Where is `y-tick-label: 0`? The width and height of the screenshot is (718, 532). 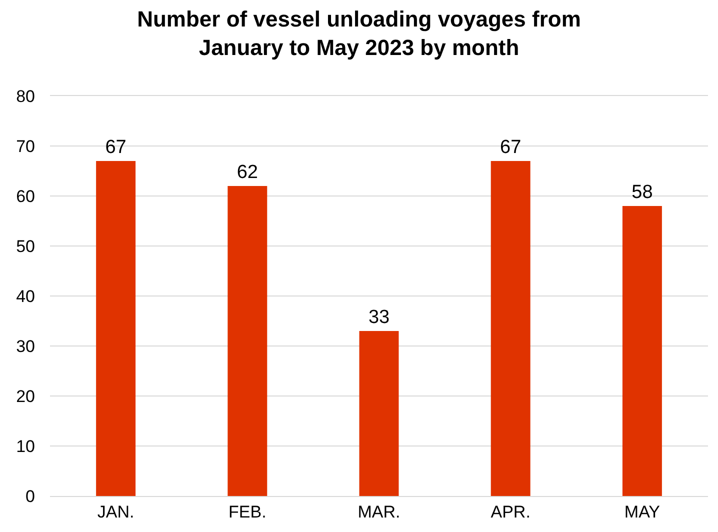
y-tick-label: 0 is located at coordinates (30, 496).